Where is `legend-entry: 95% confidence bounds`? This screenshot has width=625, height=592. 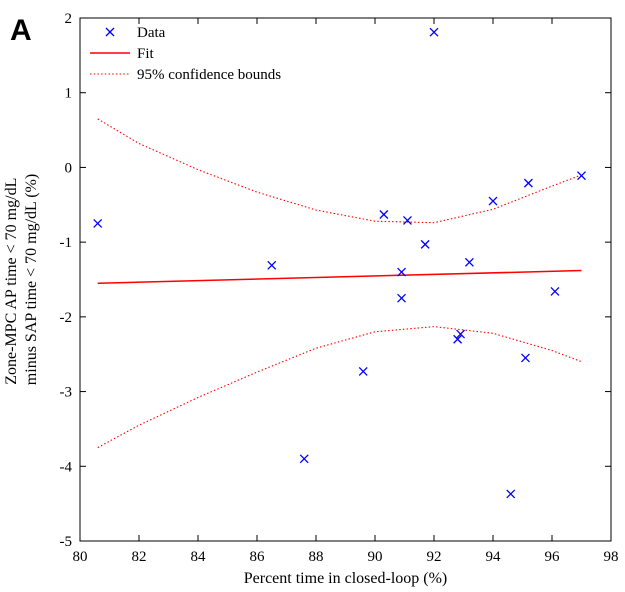
legend-entry: 95% confidence bounds is located at coordinates (185, 75).